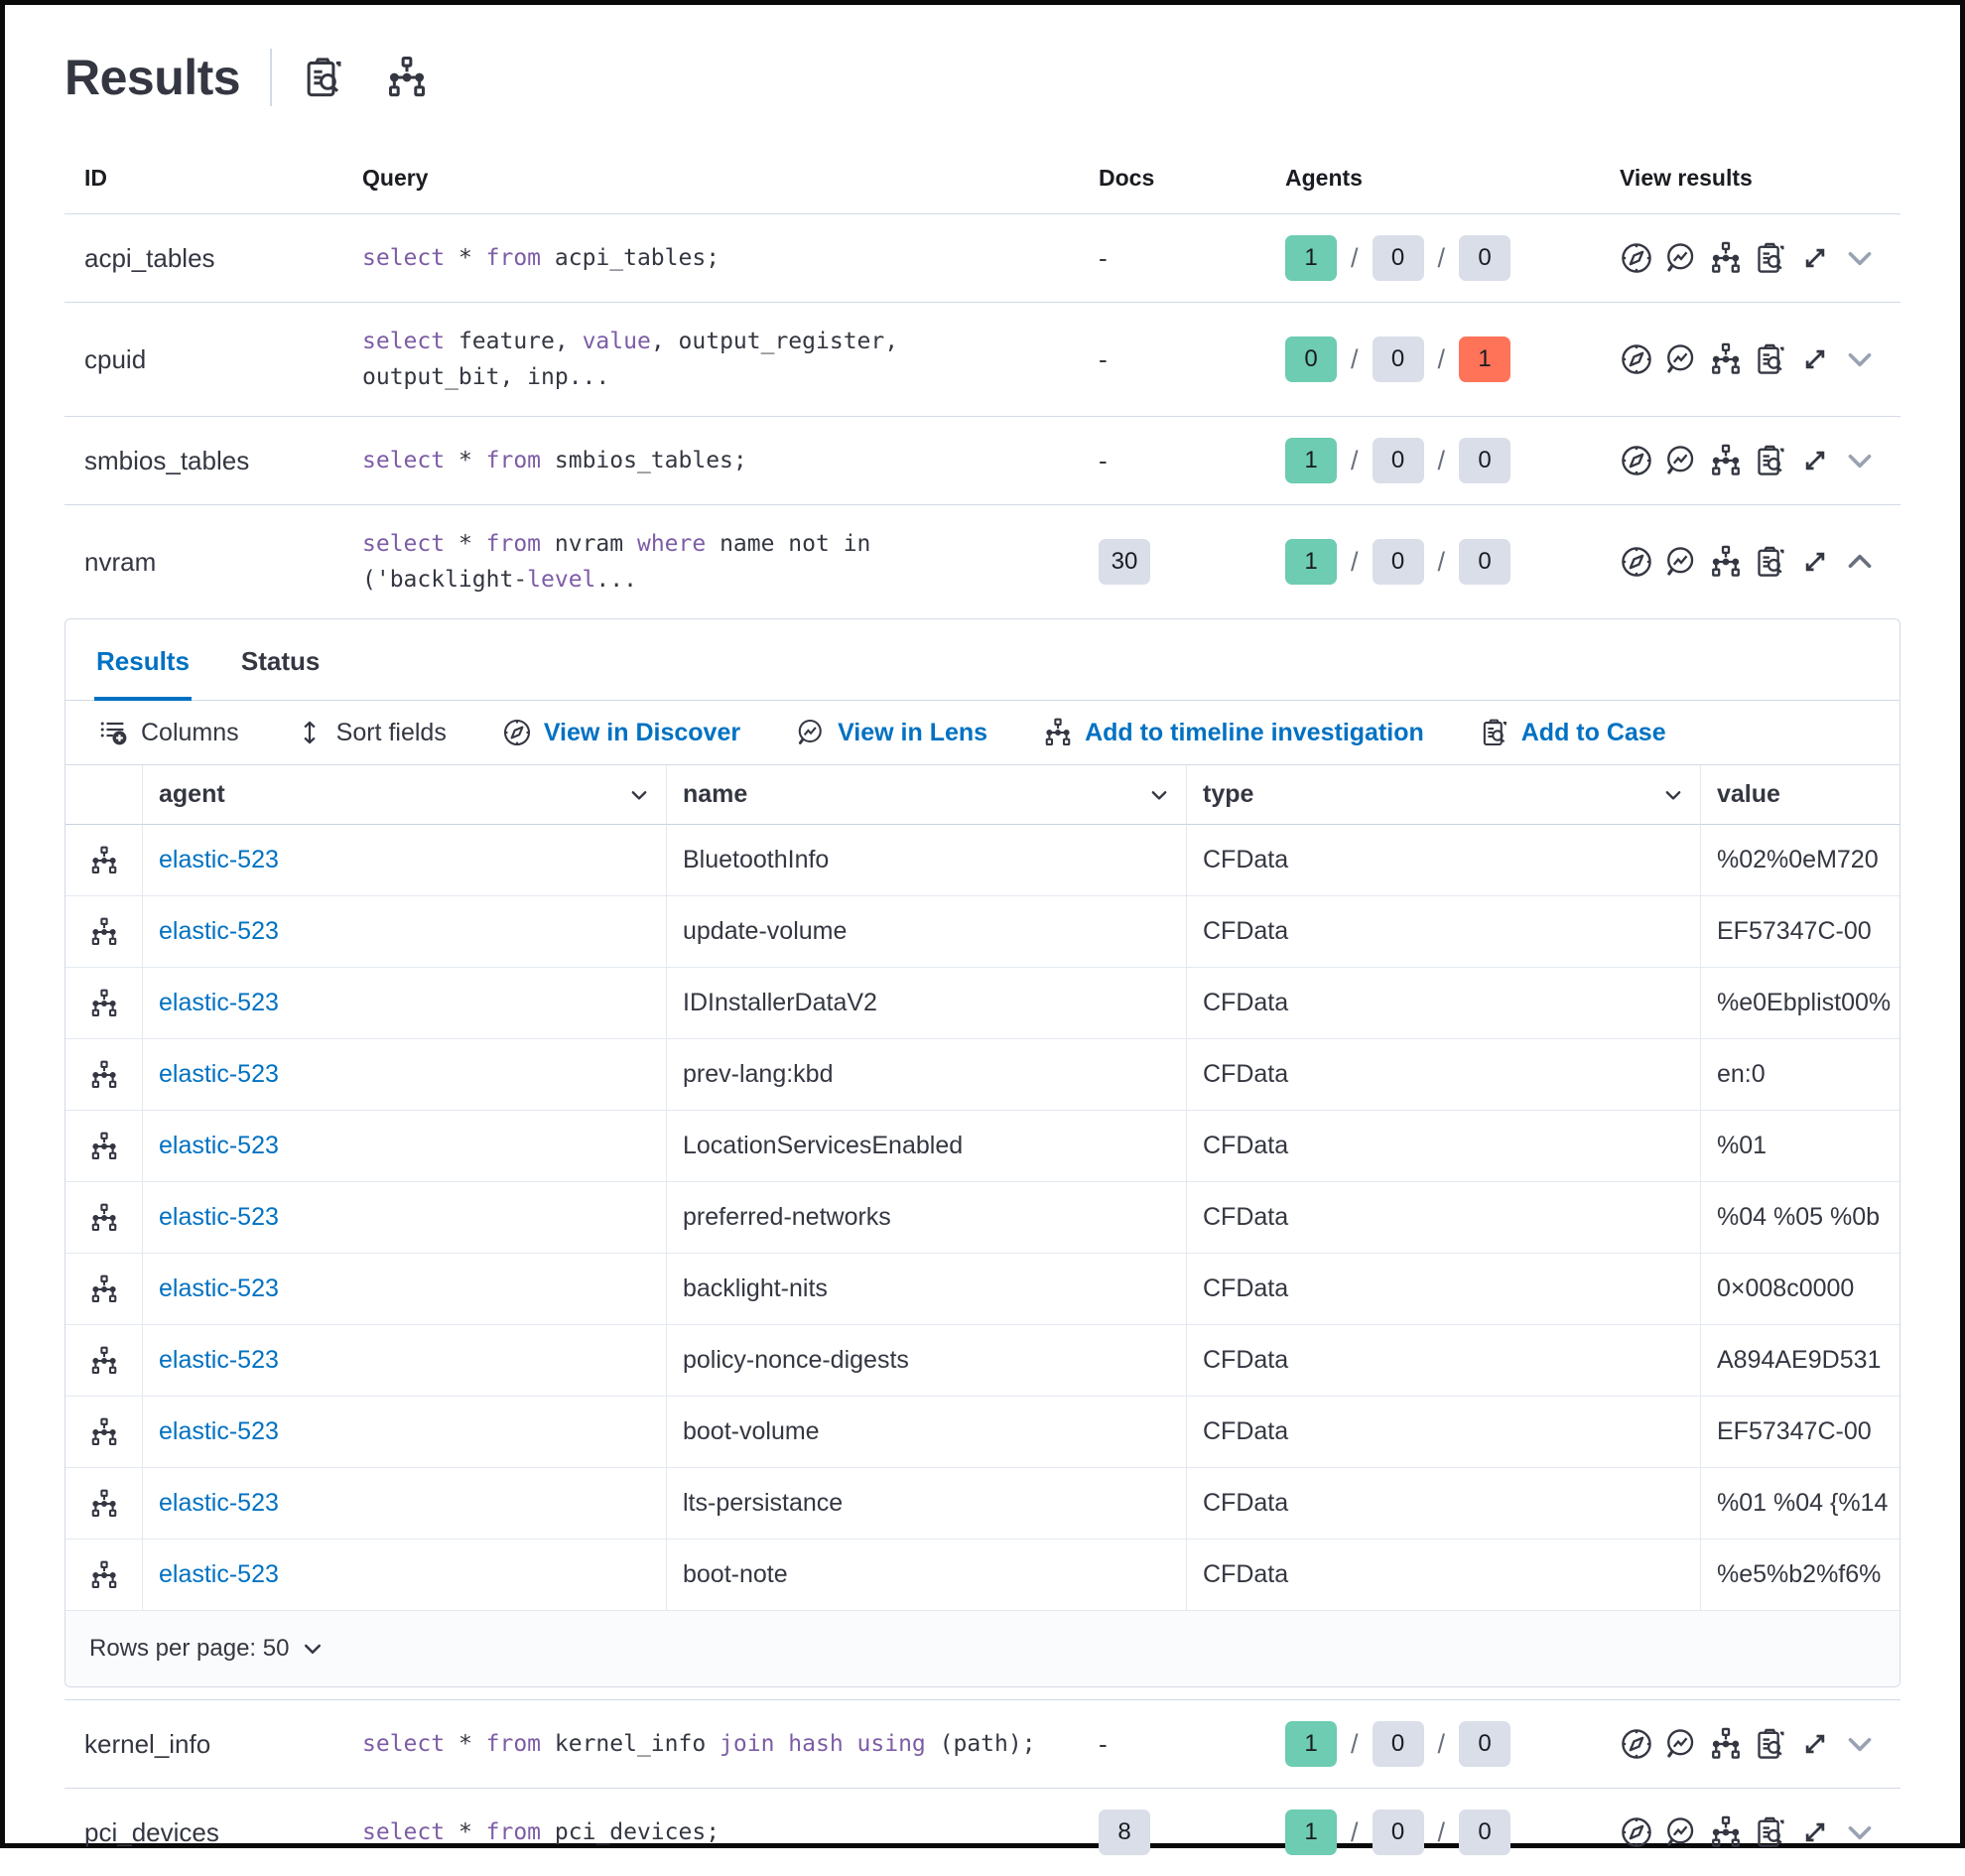  I want to click on sort-icon, so click(310, 732).